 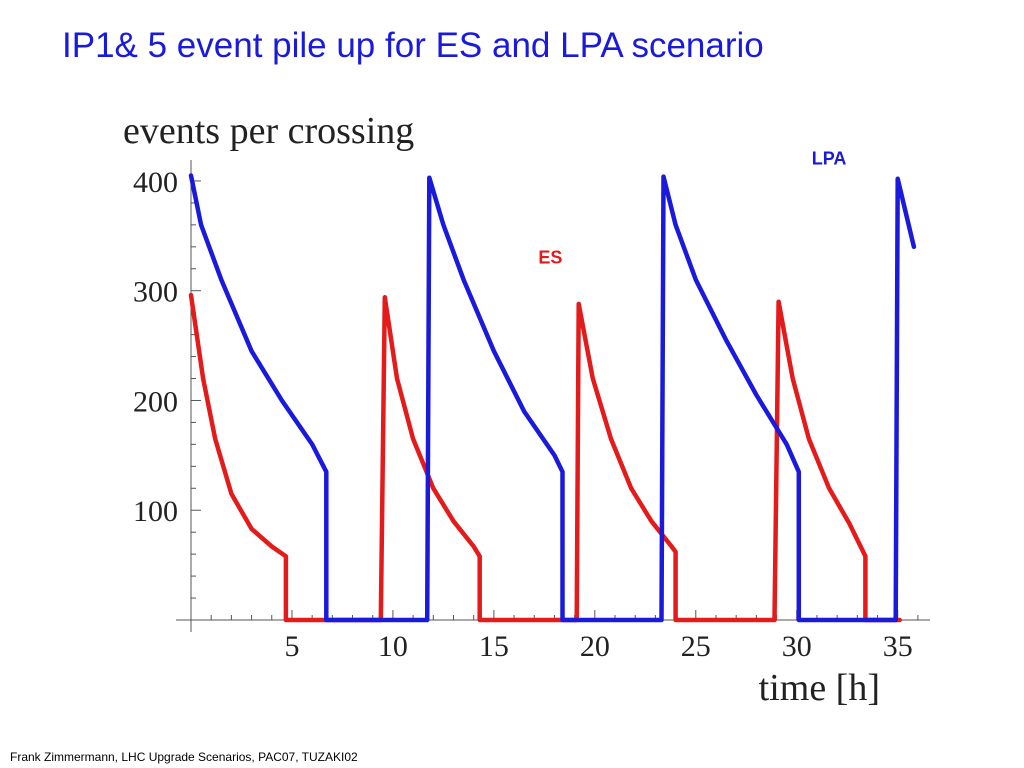 What do you see at coordinates (550, 257) in the screenshot?
I see `series-label-es: ES` at bounding box center [550, 257].